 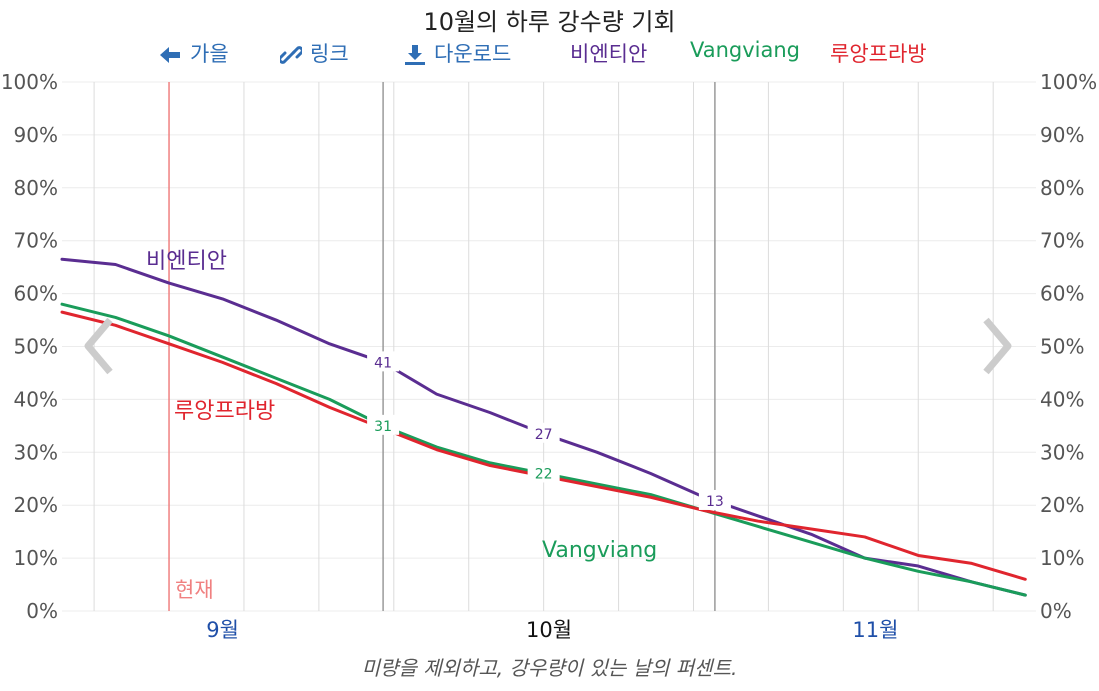 What do you see at coordinates (1062, 135) in the screenshot?
I see `y-tick-label-right: 90%` at bounding box center [1062, 135].